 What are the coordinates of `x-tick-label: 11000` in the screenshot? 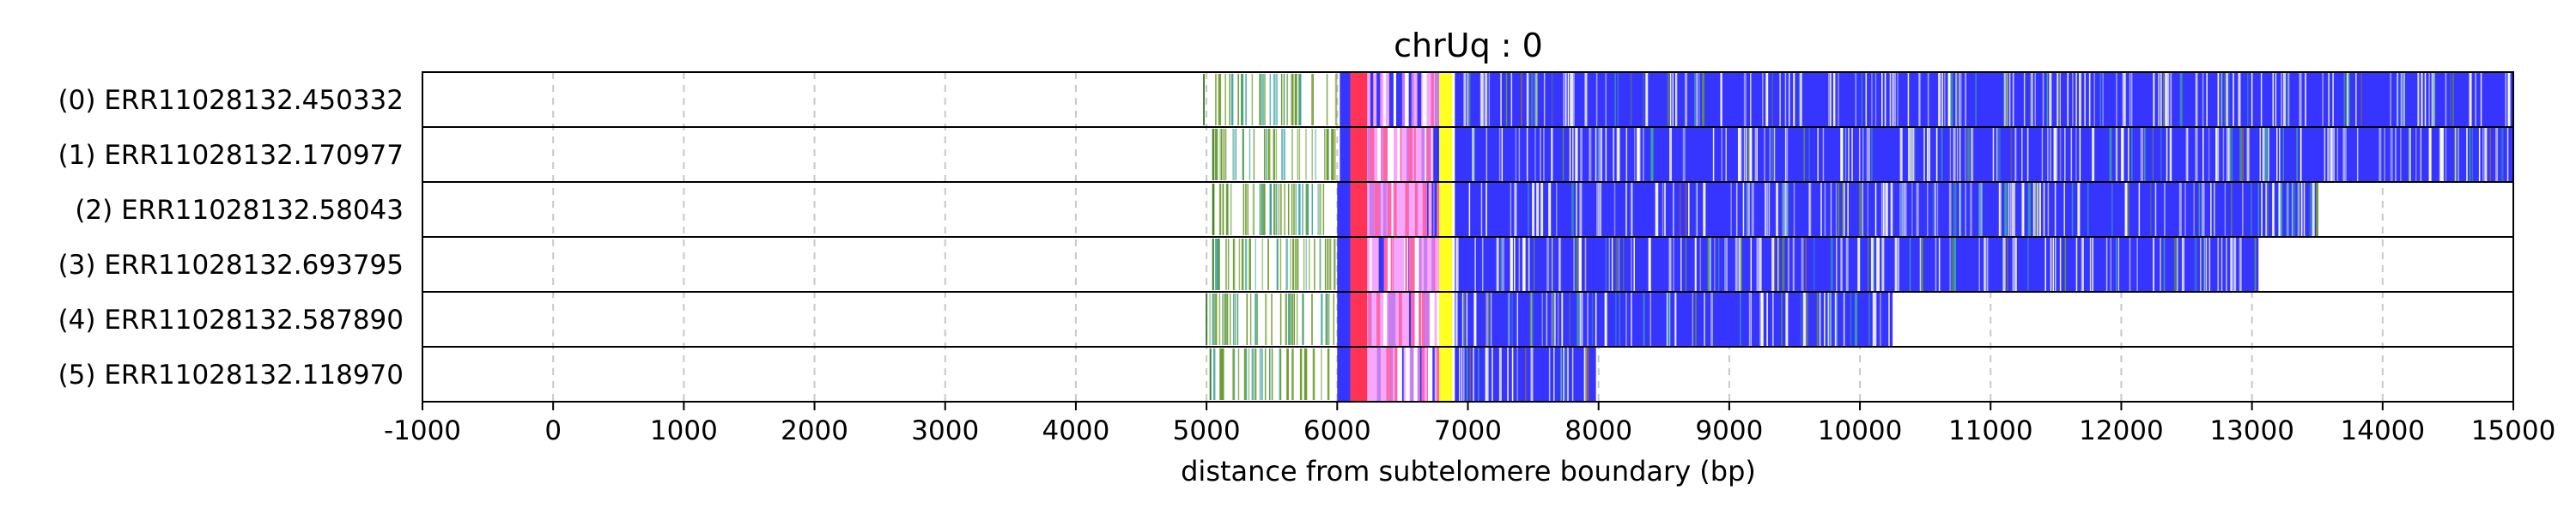 It's located at (1990, 430).